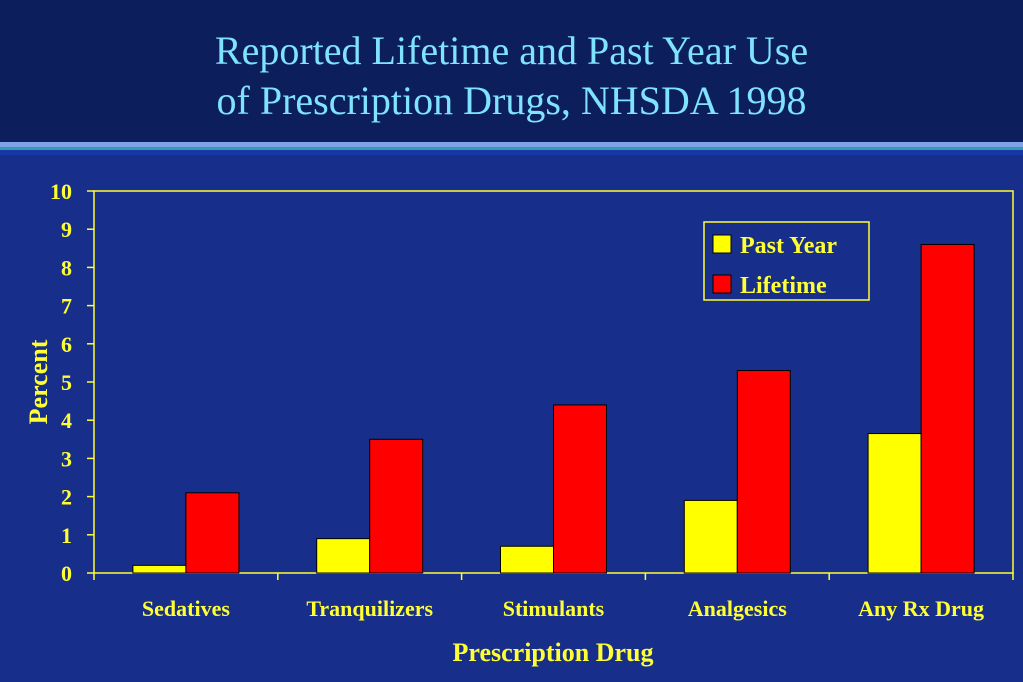 The width and height of the screenshot is (1023, 682). I want to click on x-tick-label: Analgesics, so click(737, 608).